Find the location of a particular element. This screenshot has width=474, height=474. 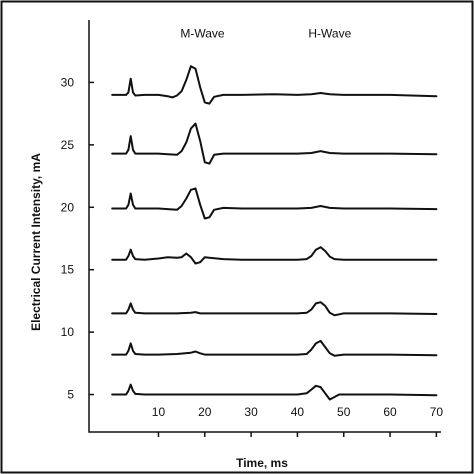

y-axis-ticks: 5 10 15 20 25 30 is located at coordinates (77, 238).